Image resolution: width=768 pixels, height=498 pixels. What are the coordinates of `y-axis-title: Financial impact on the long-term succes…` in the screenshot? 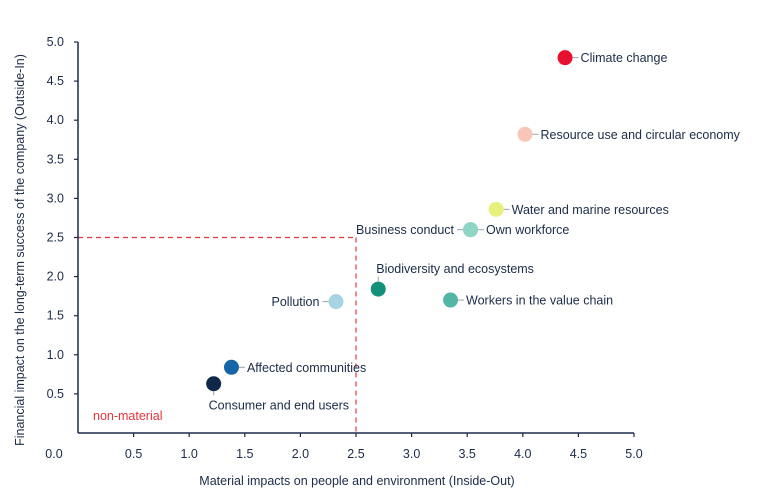 It's located at (20, 250).